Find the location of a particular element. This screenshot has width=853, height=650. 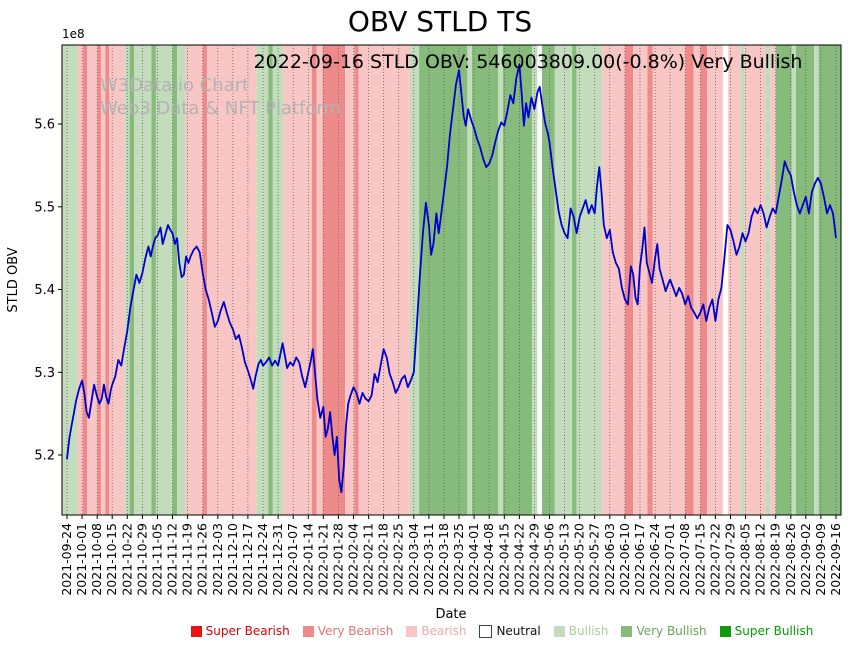

legend-item-super-bearish: Super Bearish is located at coordinates (240, 631).